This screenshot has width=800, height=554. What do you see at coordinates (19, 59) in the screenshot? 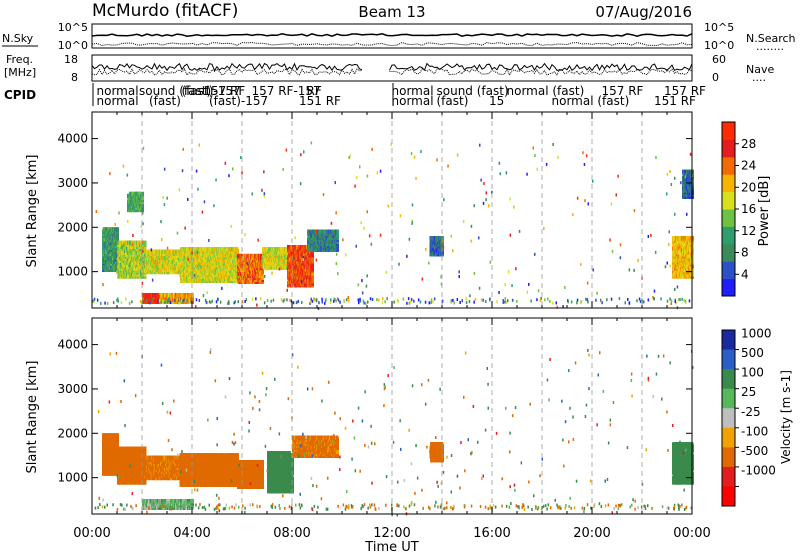
I see `freq-label-line1: Freq.` at bounding box center [19, 59].